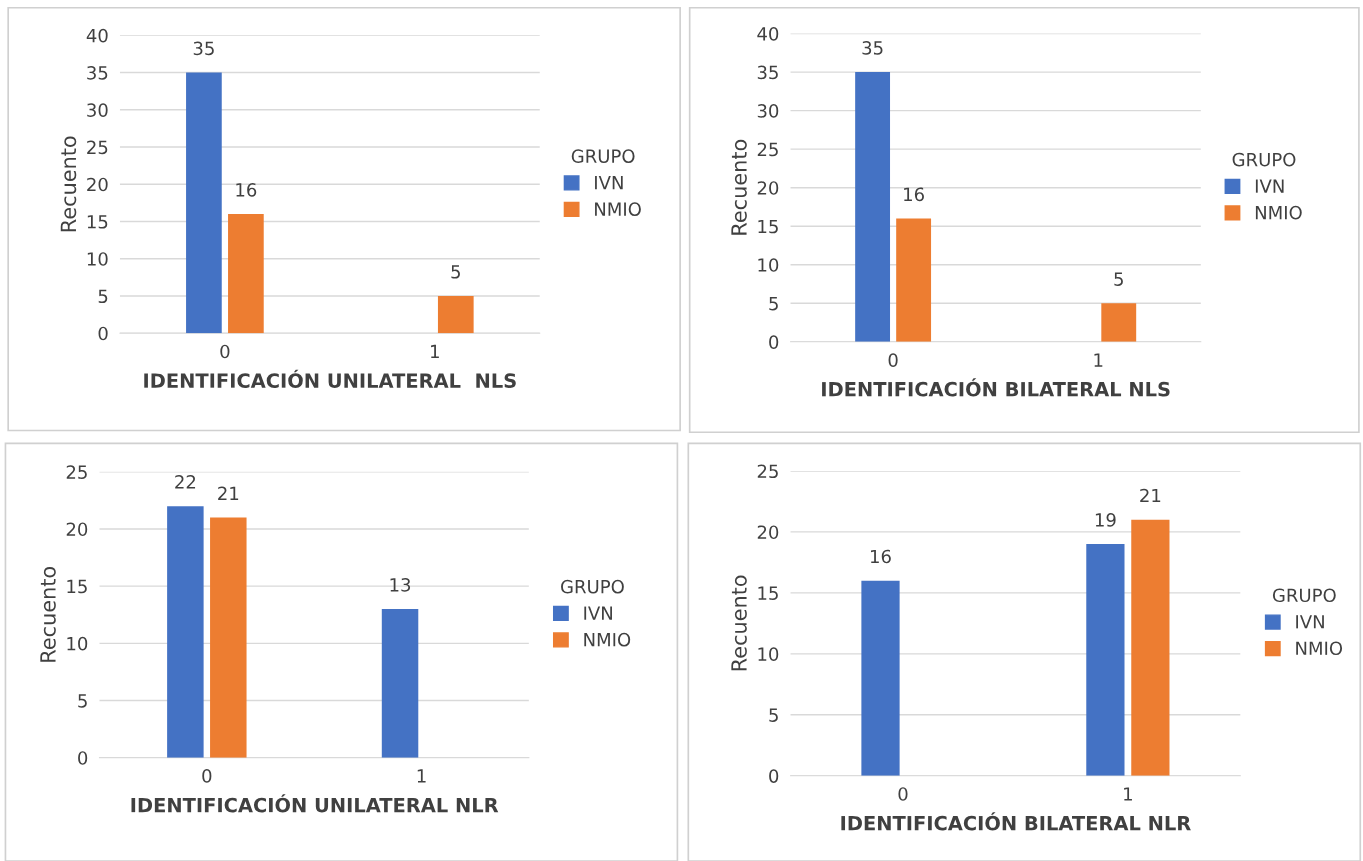  What do you see at coordinates (1105, 520) in the screenshot?
I see `data-label: 19` at bounding box center [1105, 520].